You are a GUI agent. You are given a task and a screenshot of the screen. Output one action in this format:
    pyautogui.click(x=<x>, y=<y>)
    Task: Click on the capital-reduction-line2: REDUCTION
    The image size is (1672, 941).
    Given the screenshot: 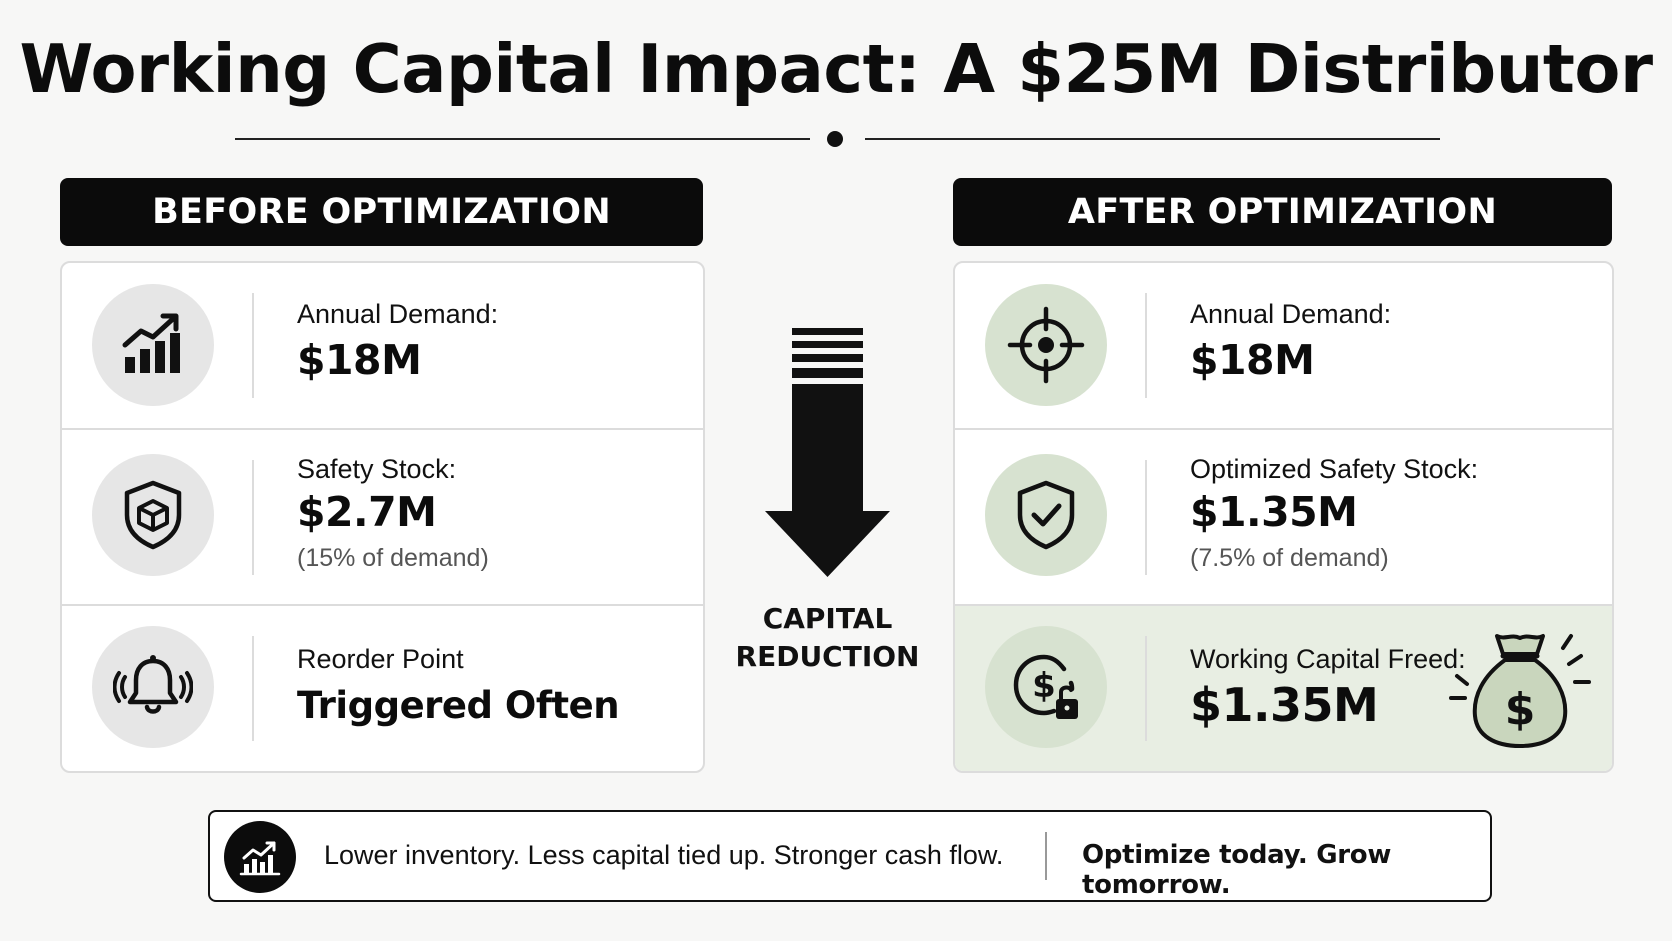 What is the action you would take?
    pyautogui.click(x=827, y=656)
    